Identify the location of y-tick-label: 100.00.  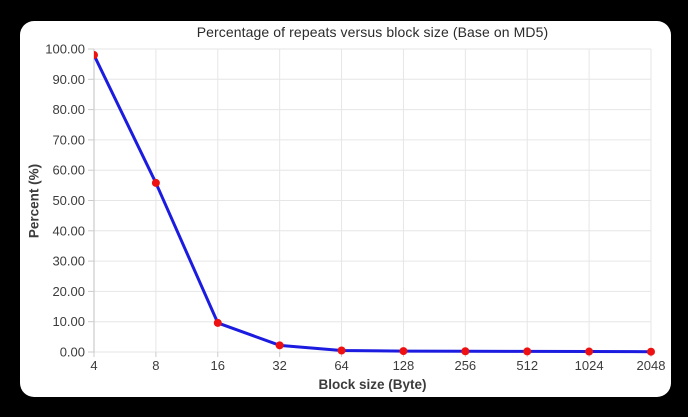
(65, 49).